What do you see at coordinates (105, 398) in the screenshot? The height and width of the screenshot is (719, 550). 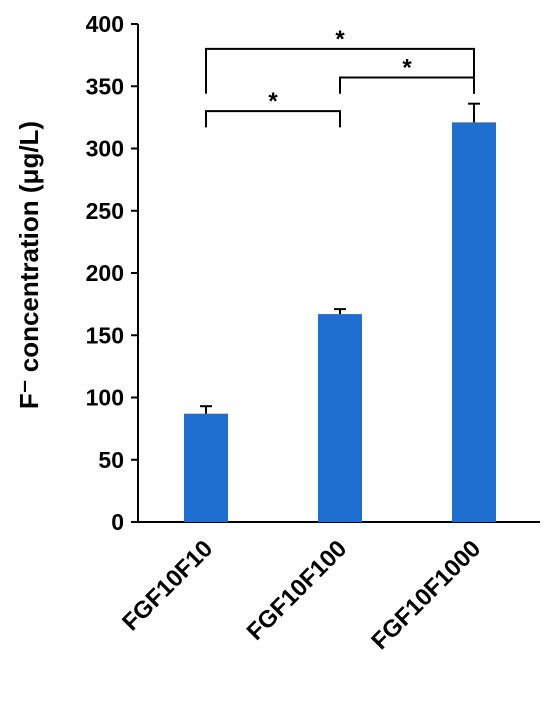 I see `y-tick-label: 100` at bounding box center [105, 398].